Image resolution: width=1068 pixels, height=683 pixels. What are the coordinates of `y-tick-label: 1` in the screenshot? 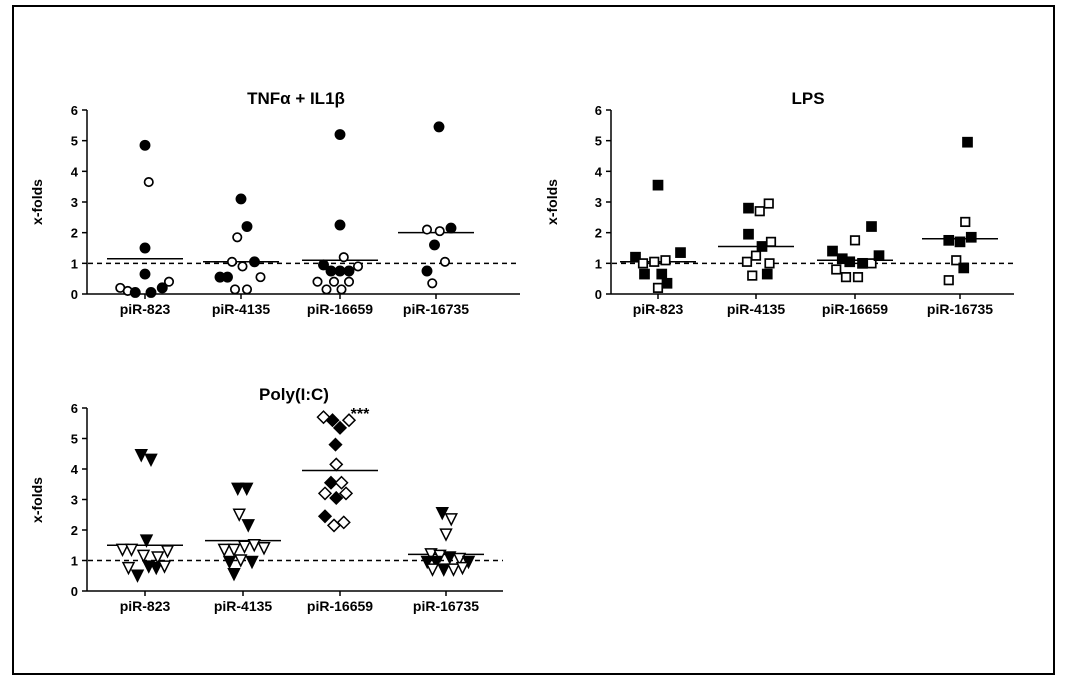 It's located at (598, 263).